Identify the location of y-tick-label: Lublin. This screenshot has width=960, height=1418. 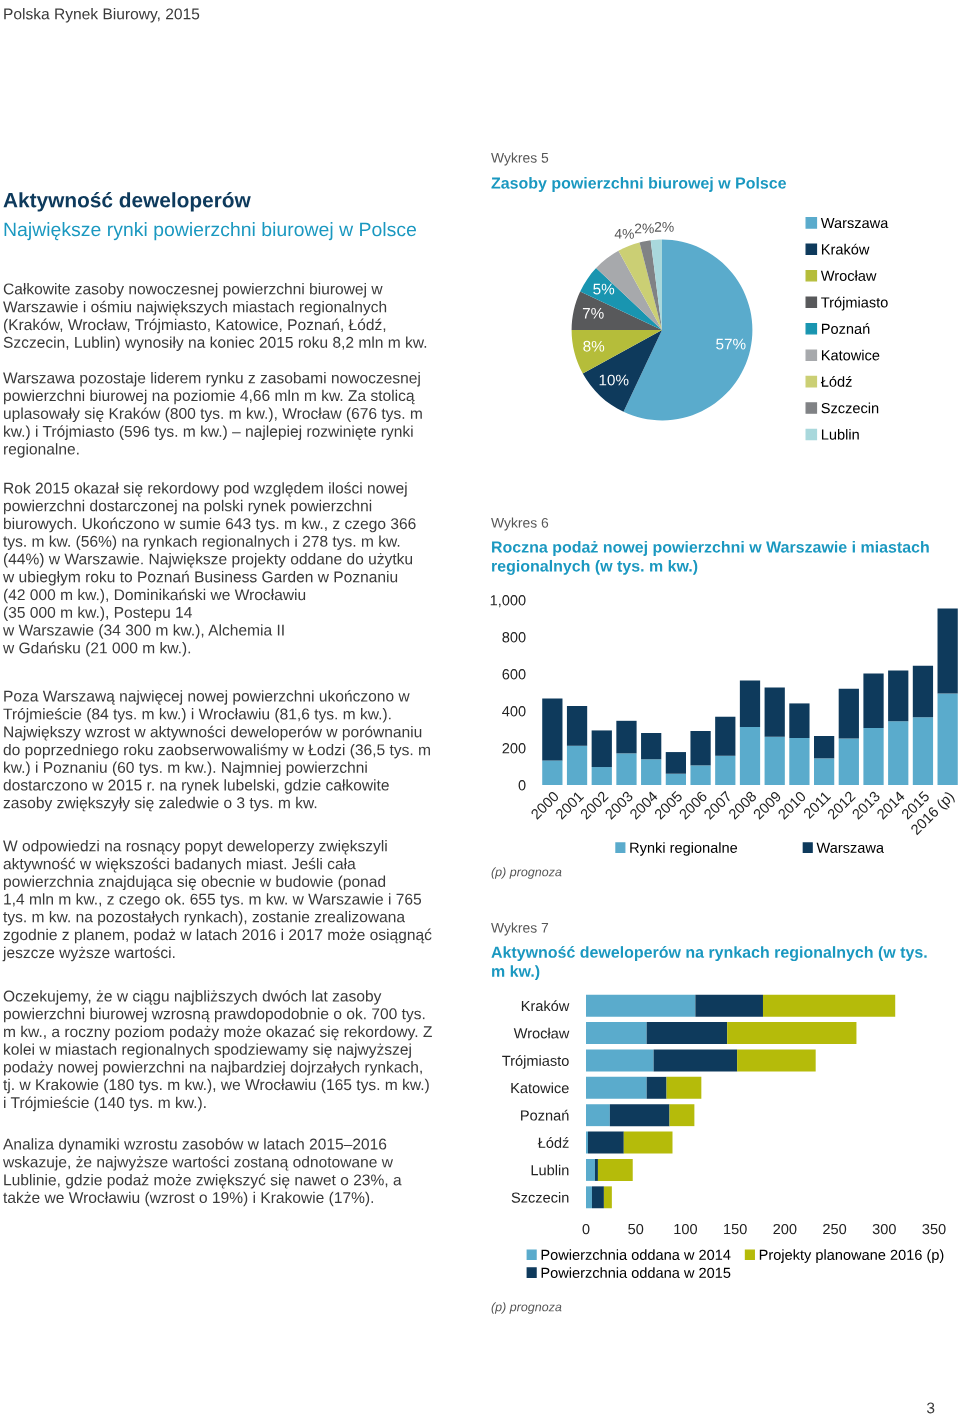
(550, 1170).